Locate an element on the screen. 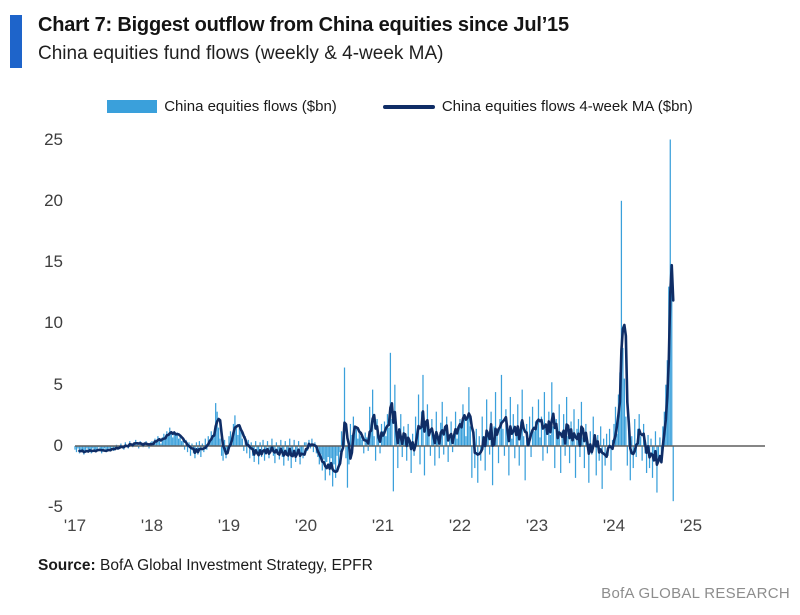  x-axis-tick-label: '24 is located at coordinates (614, 525).